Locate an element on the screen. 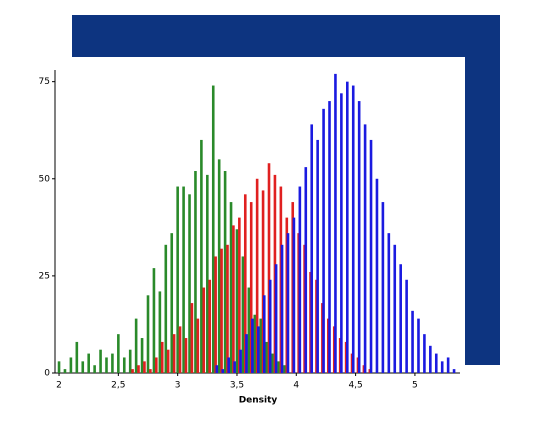 The image size is (543, 438). x-tick-label: 3 is located at coordinates (178, 386).